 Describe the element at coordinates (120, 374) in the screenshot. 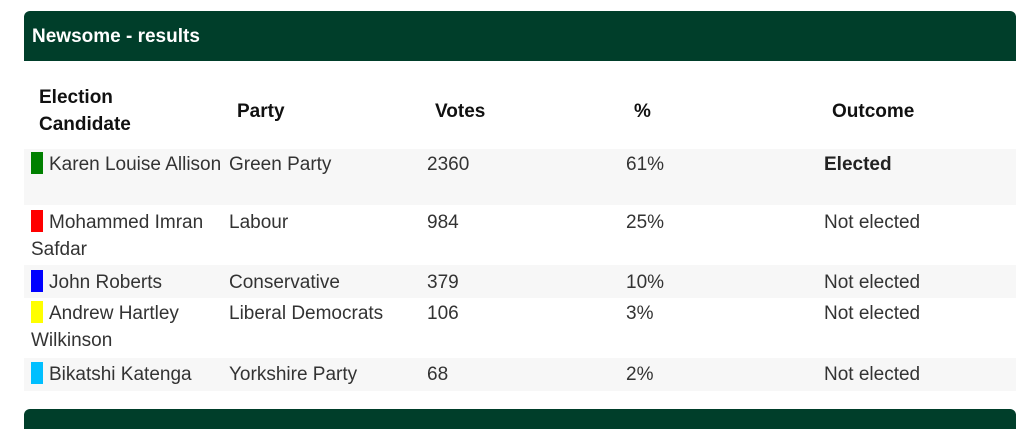

I see `candidate-name: Bikatshi Katenga` at that location.